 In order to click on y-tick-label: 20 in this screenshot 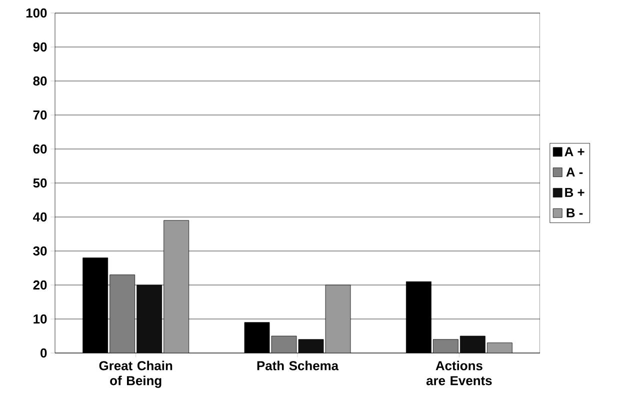, I will do `click(40, 285)`.